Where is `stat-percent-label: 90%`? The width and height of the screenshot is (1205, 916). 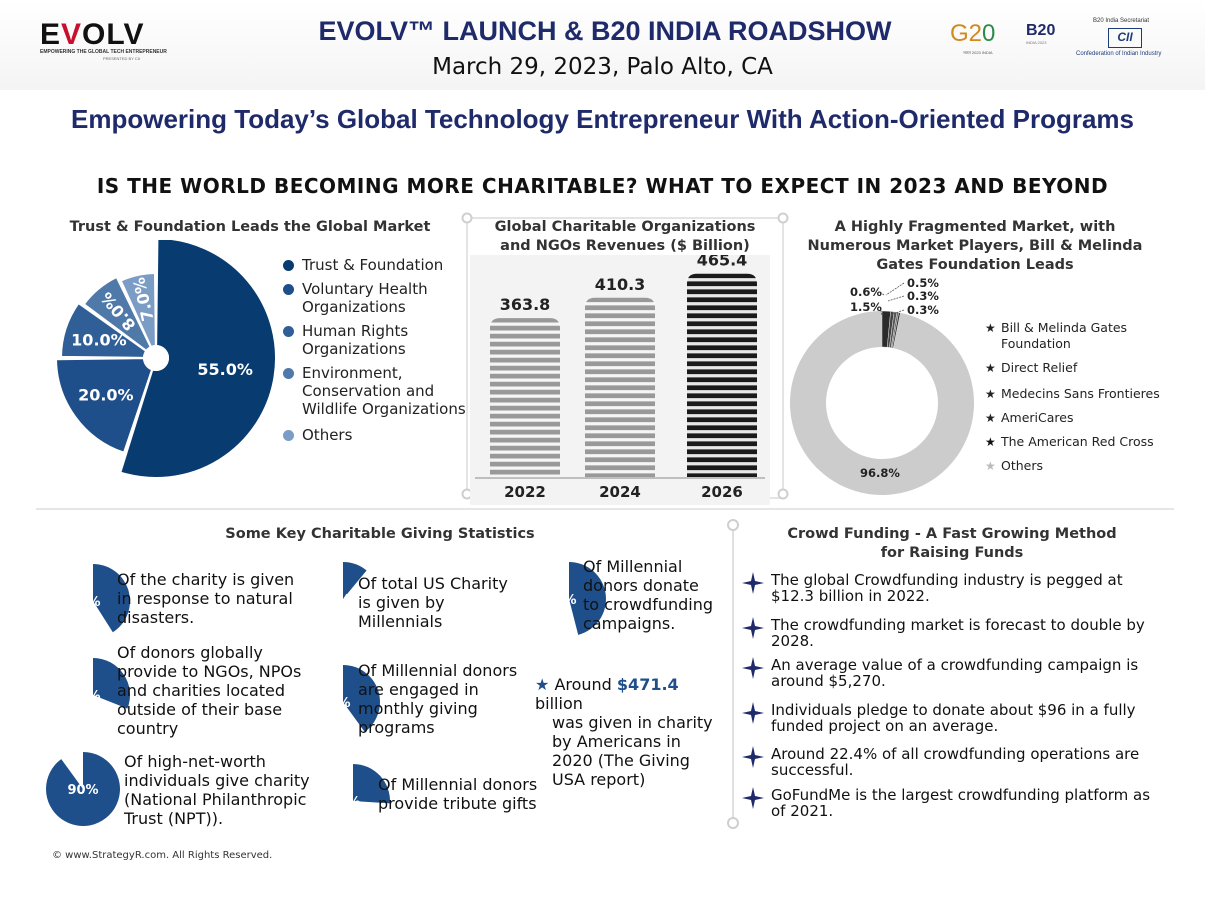
stat-percent-label: 90% is located at coordinates (82, 790).